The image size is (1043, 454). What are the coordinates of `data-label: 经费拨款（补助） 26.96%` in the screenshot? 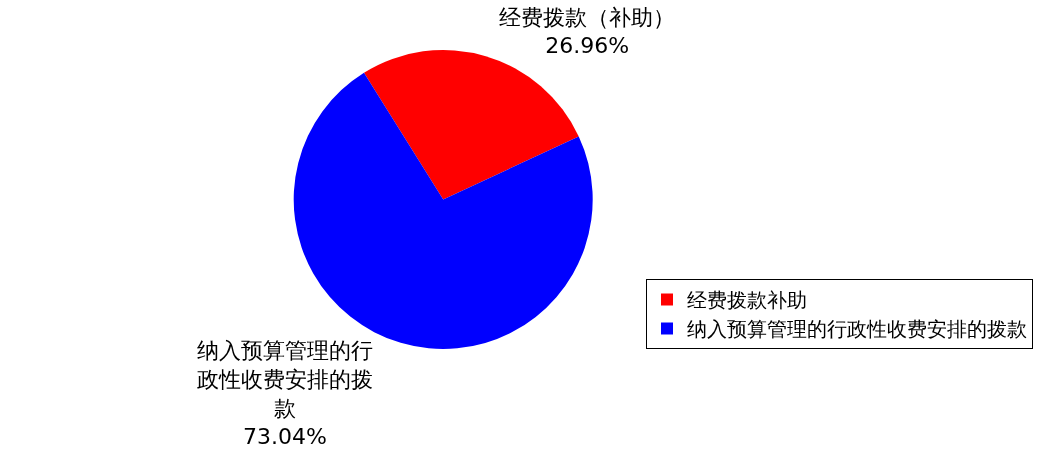 It's located at (587, 31).